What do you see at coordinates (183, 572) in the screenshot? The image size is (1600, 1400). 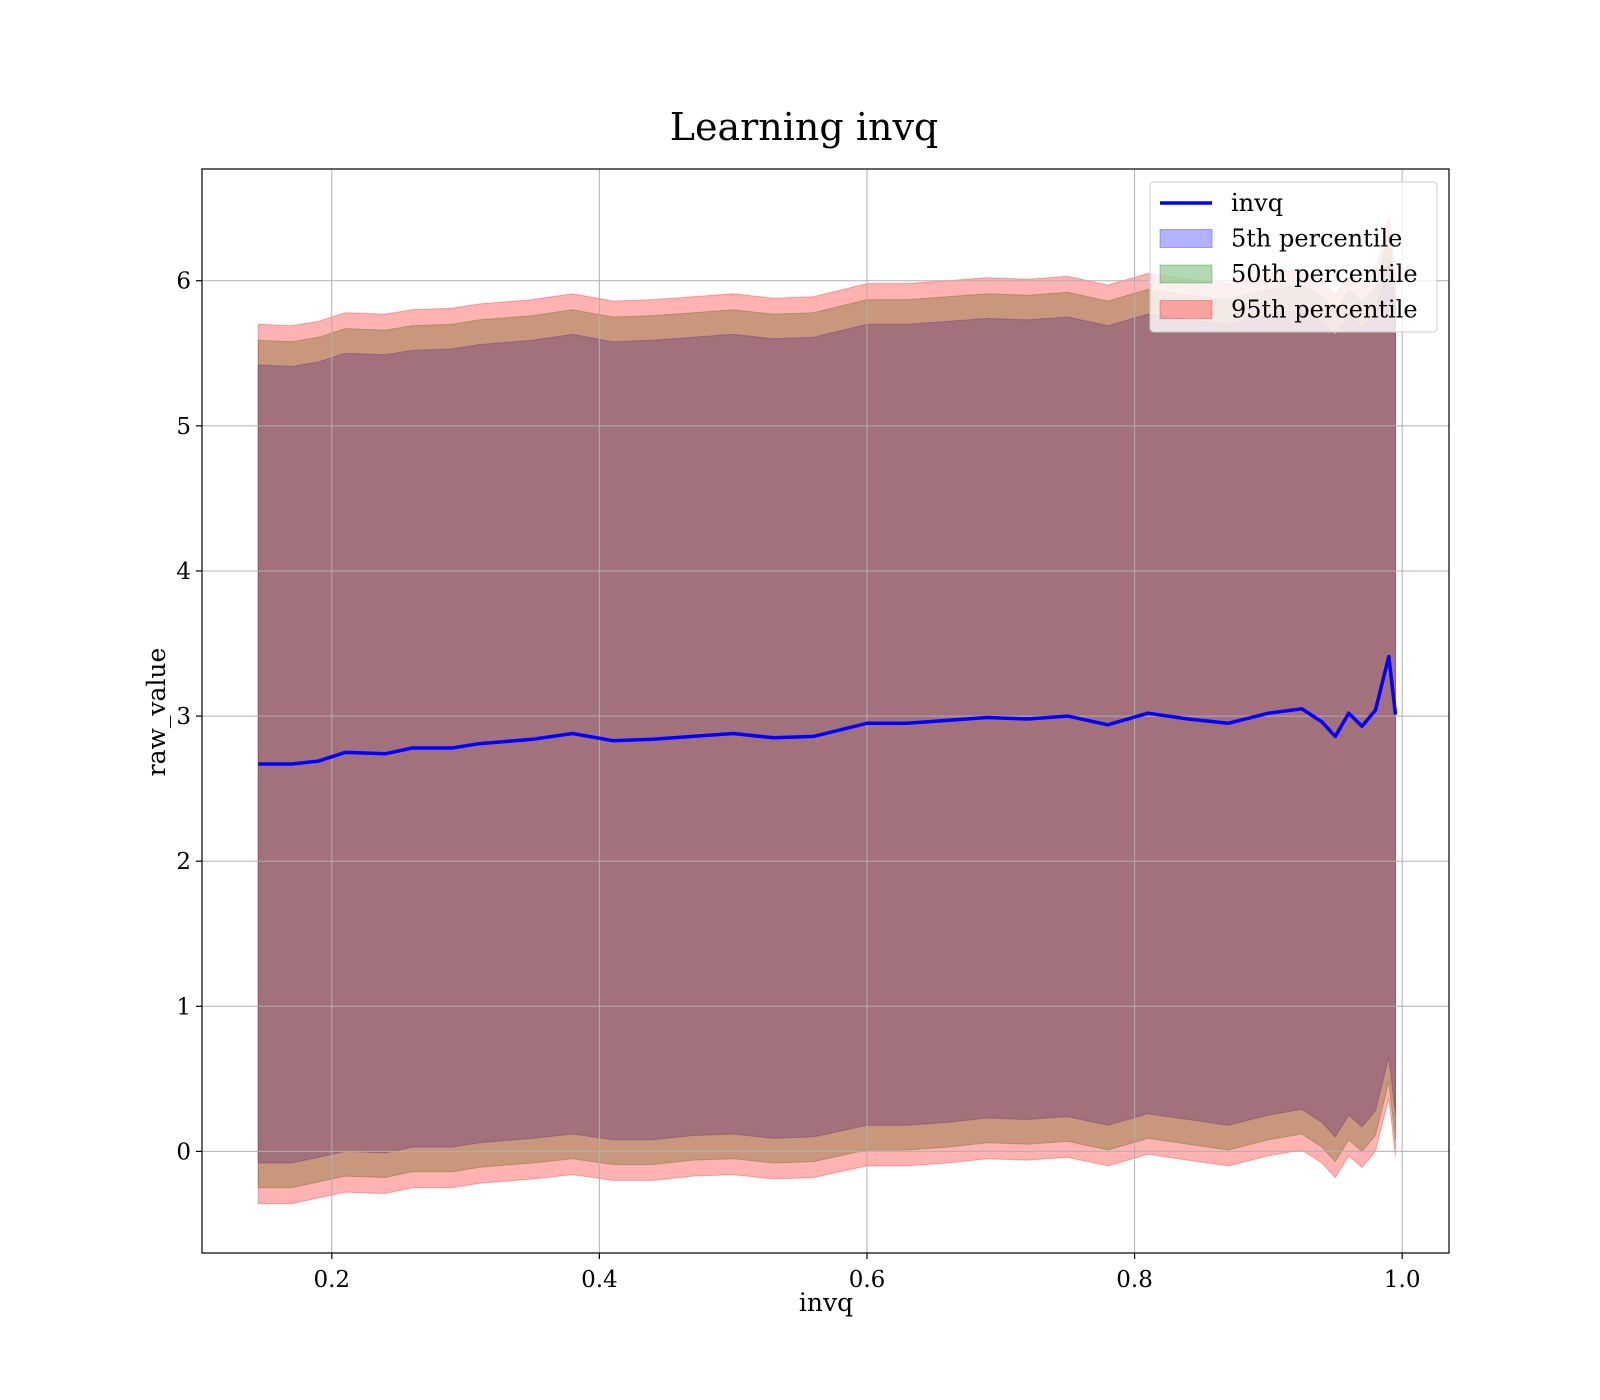 I see `y-tick-label: 4` at bounding box center [183, 572].